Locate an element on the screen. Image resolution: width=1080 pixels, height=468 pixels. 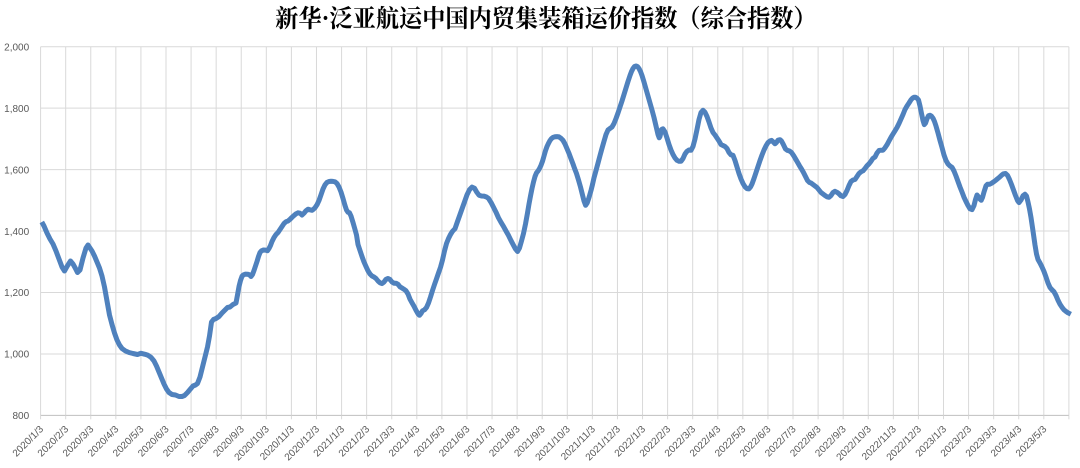
svg-text: 2,000 is located at coordinates (16, 47).